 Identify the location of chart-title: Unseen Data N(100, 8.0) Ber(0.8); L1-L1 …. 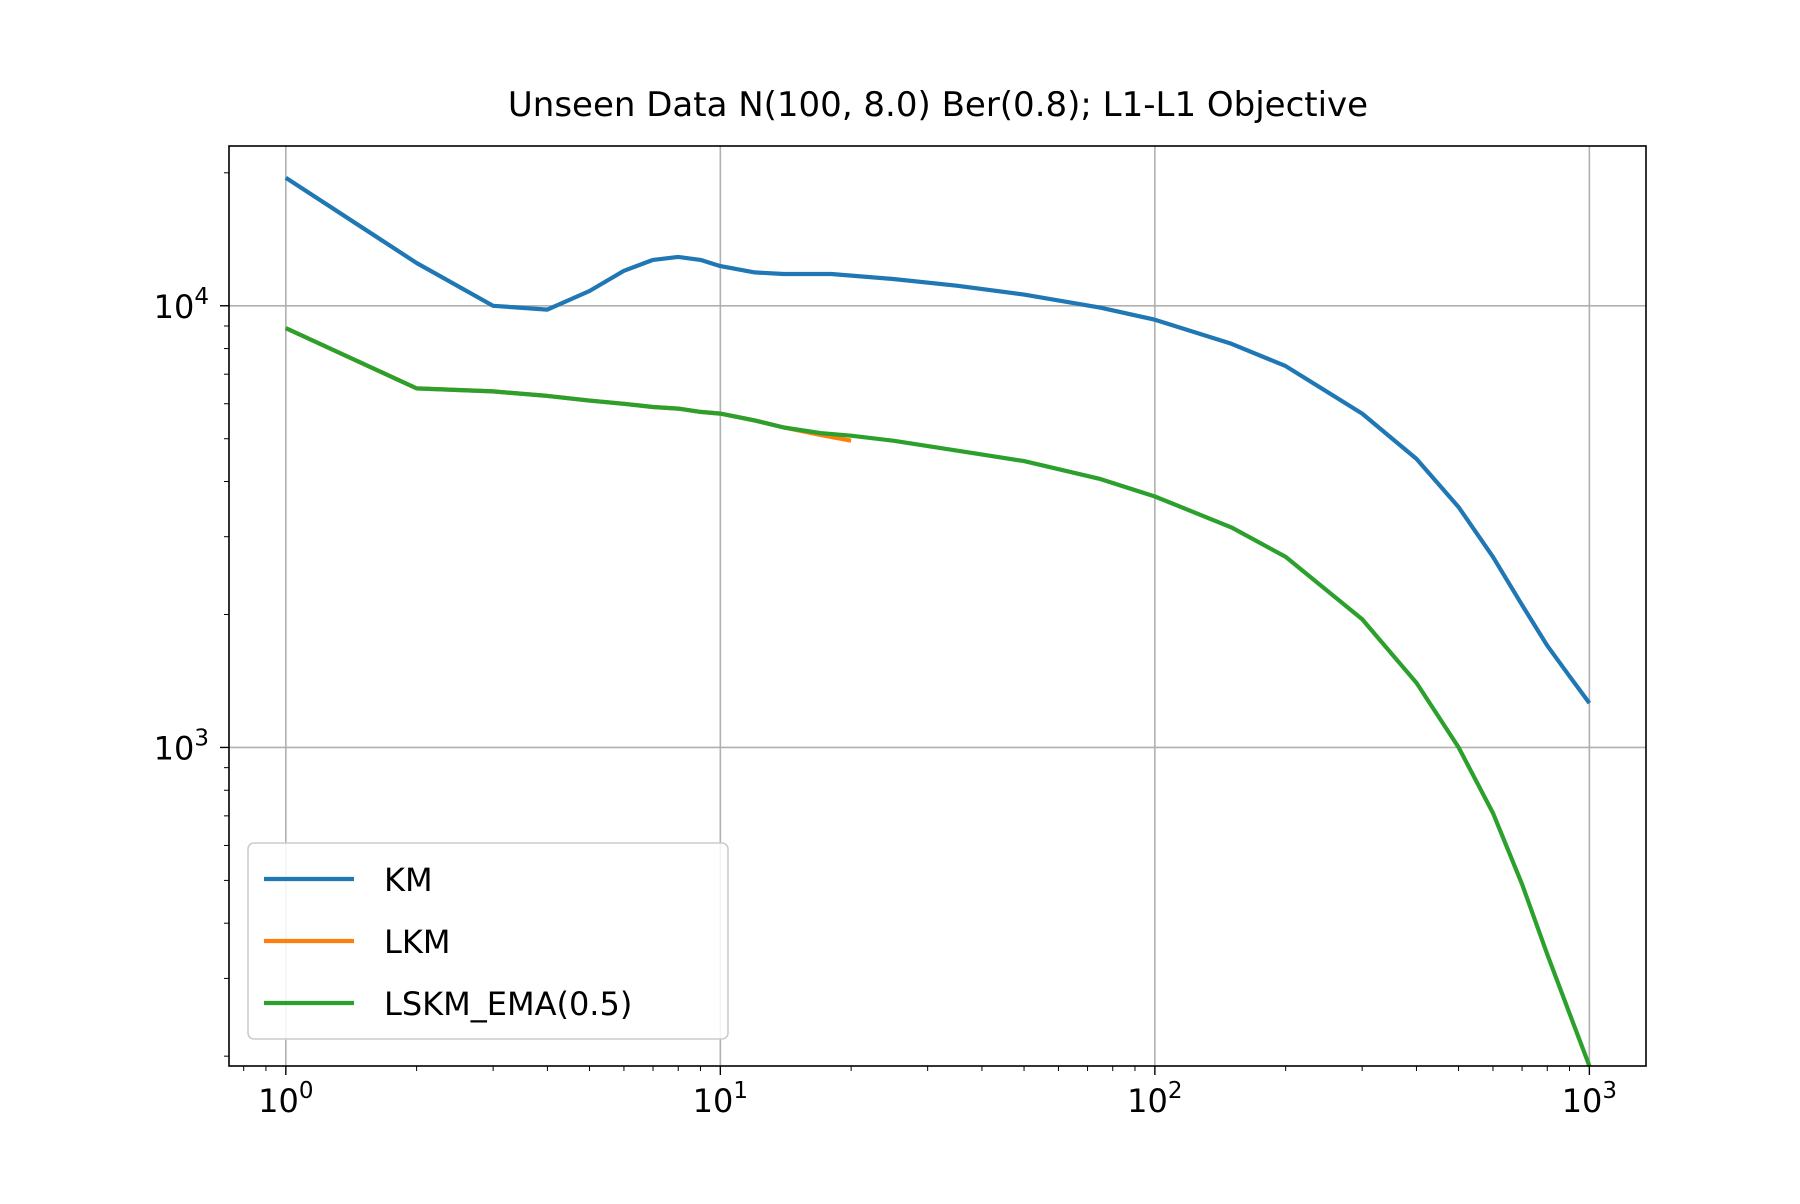
(938, 105).